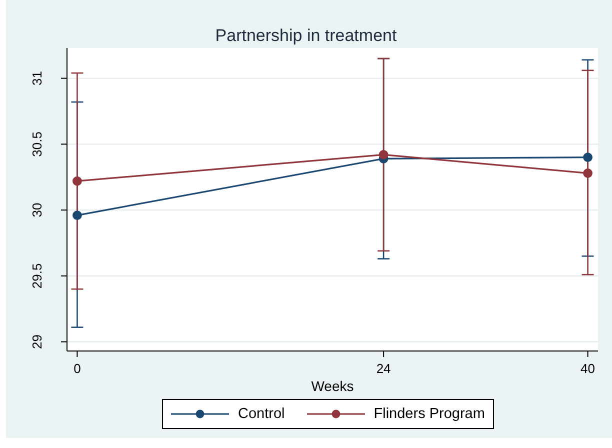 Image resolution: width=612 pixels, height=448 pixels. I want to click on chart-title: Partnership in treatment, so click(306, 36).